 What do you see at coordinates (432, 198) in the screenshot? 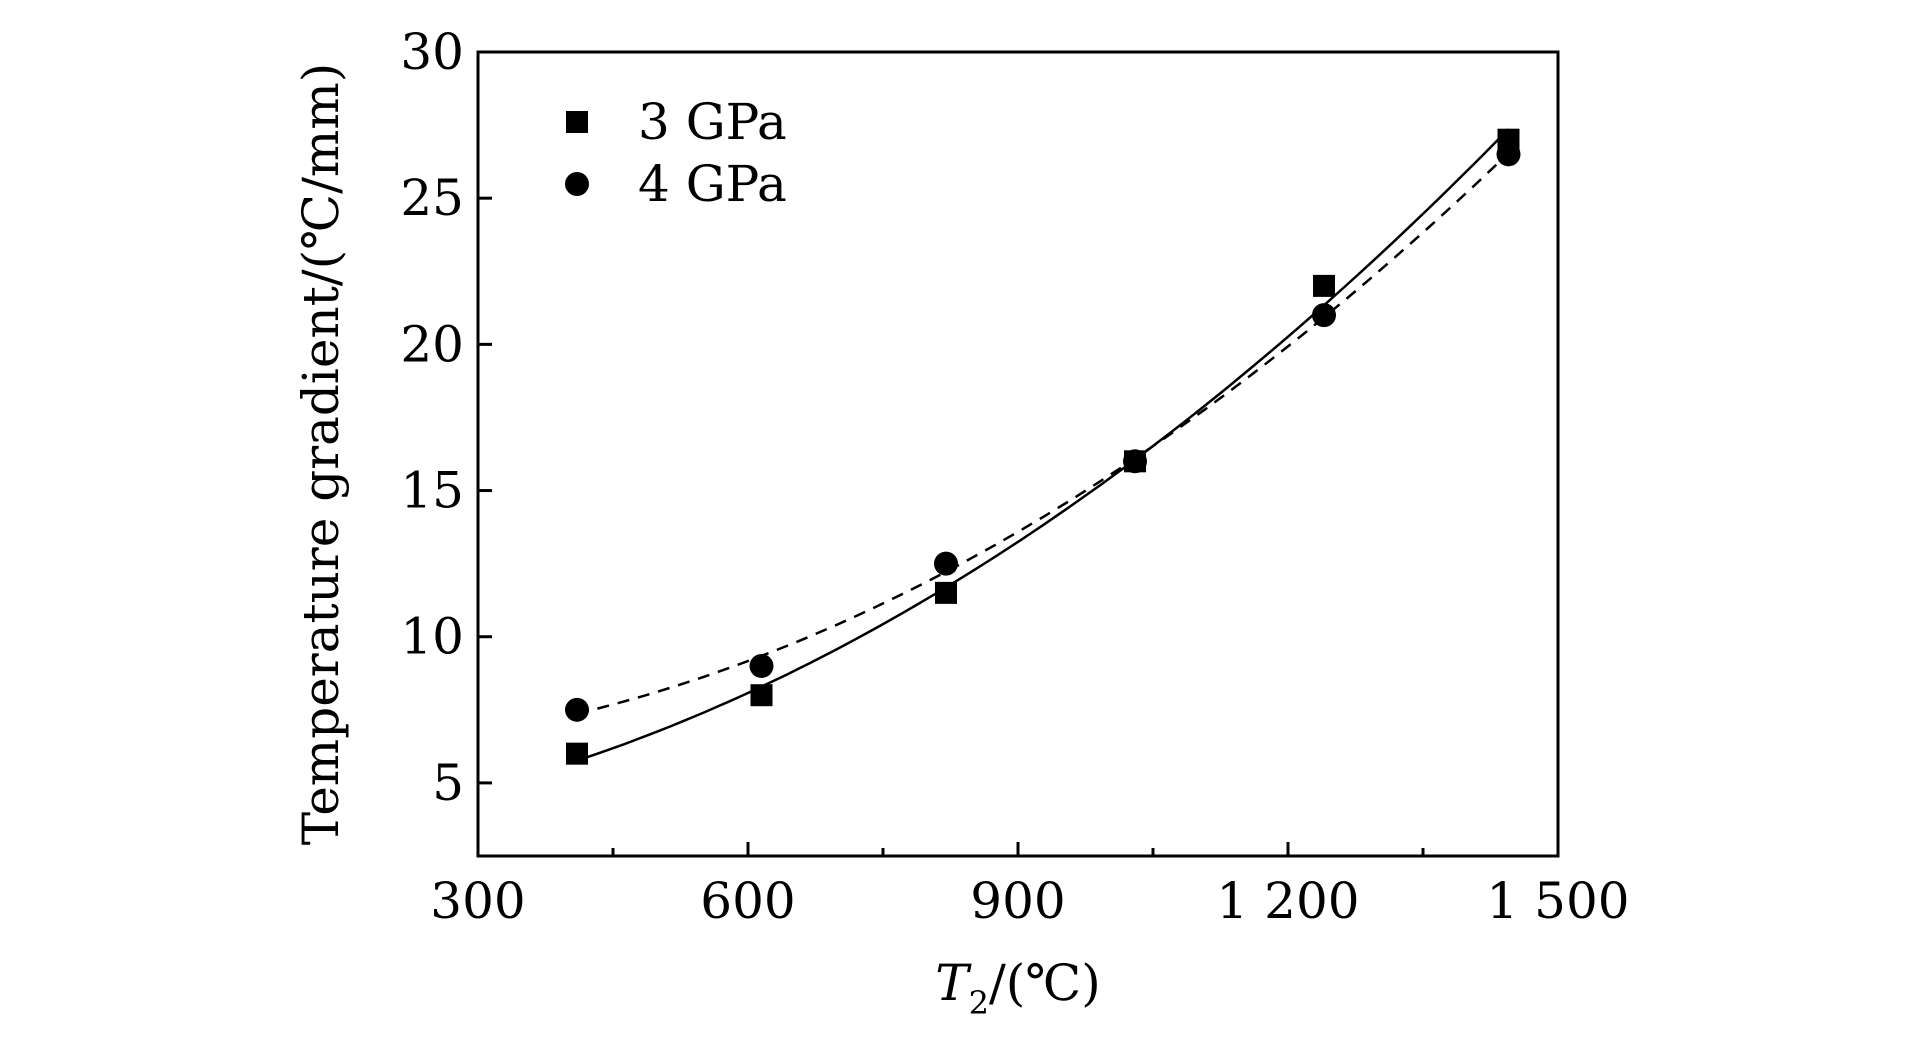
I see `y-tick-label: 25` at bounding box center [432, 198].